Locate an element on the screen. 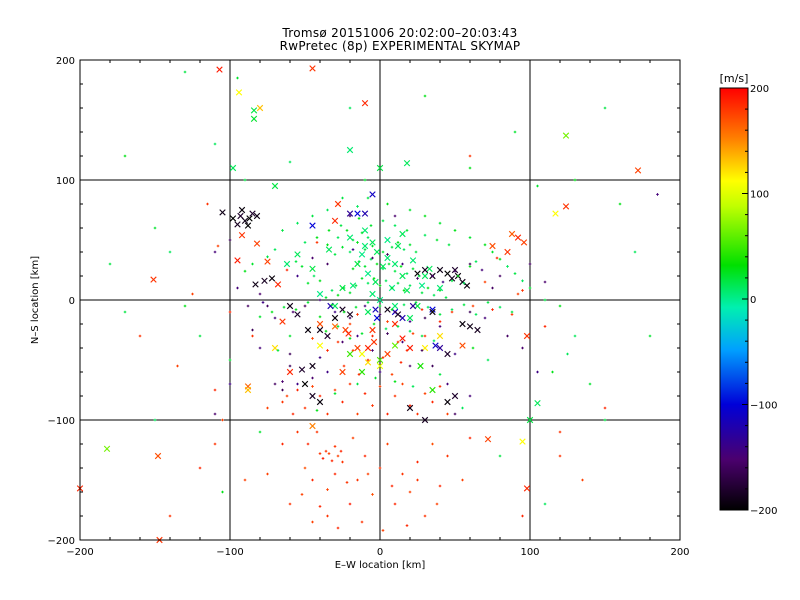  y-tick-label: 0 is located at coordinates (72, 301).